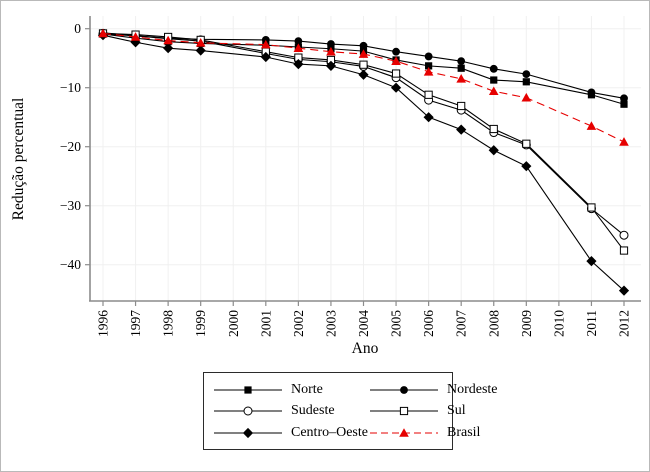  Describe the element at coordinates (330, 323) in the screenshot. I see `x-tick-label: 2003` at that location.